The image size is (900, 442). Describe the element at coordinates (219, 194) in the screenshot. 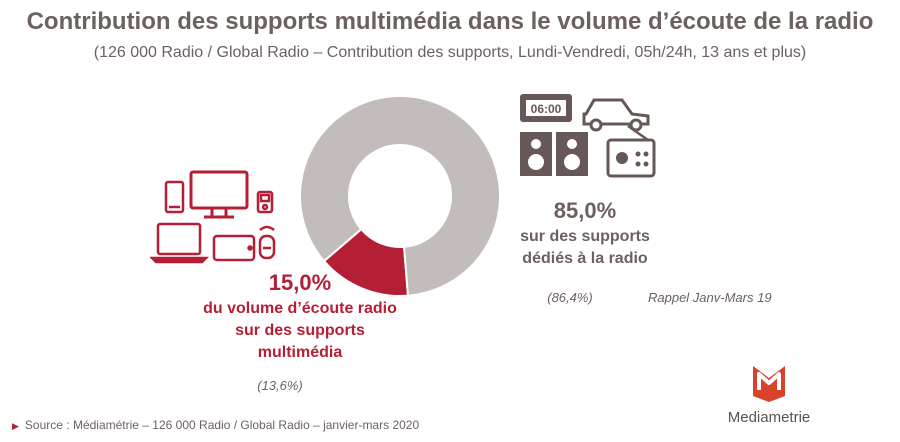

I see `monitor-icon` at that location.